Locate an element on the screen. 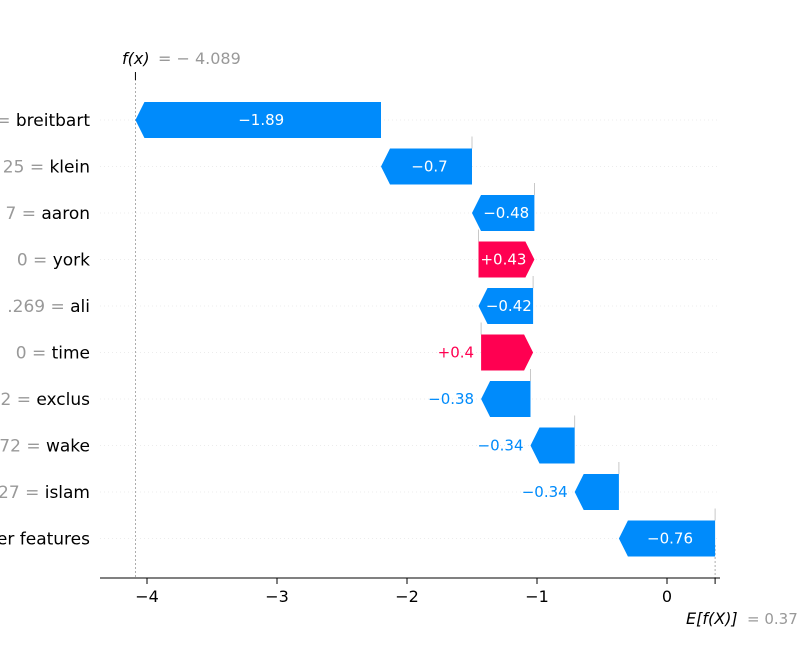 This screenshot has height=650, width=800. value-label-row-3: −0.48 is located at coordinates (506, 213).